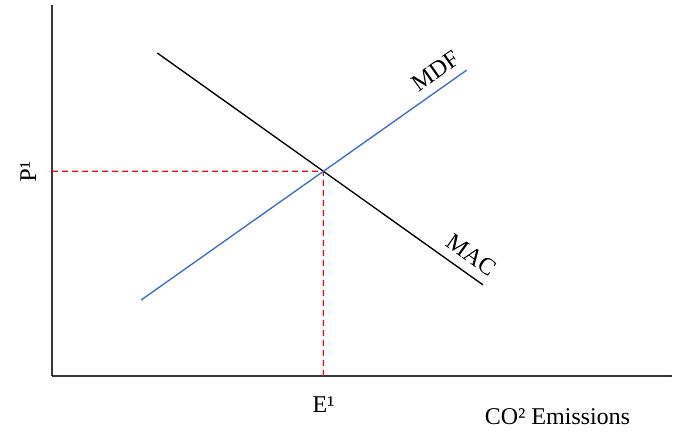 The width and height of the screenshot is (673, 433). What do you see at coordinates (557, 417) in the screenshot?
I see `x-axis-title: CO² Emissions` at bounding box center [557, 417].